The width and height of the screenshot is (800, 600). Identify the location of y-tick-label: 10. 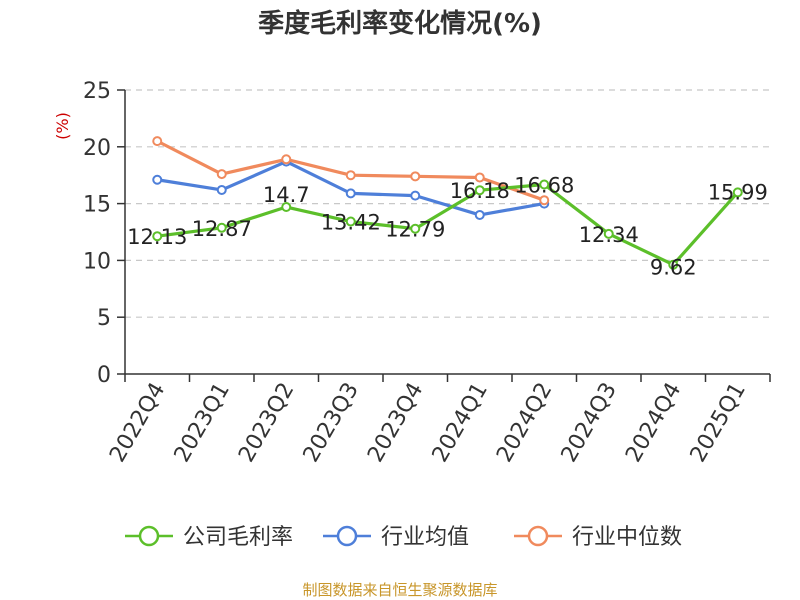
(97, 261).